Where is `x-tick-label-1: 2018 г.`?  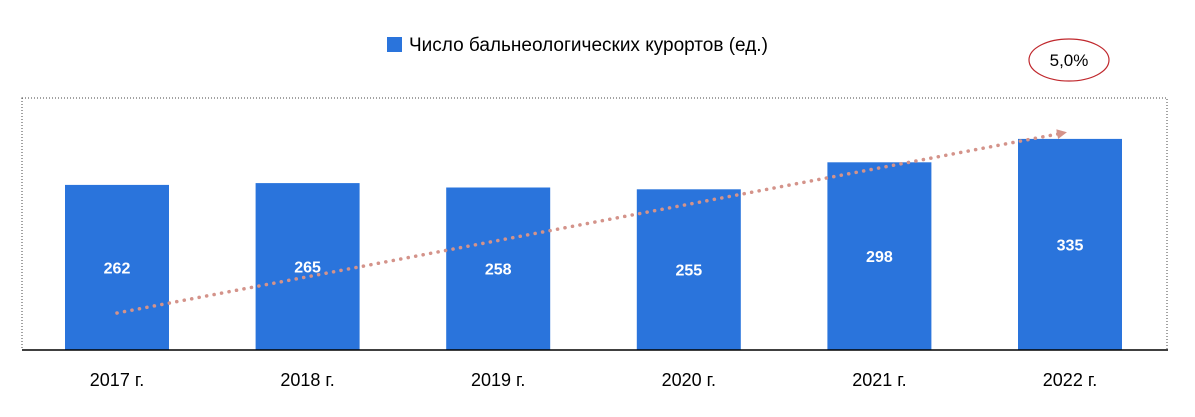 x-tick-label-1: 2018 г. is located at coordinates (307, 380).